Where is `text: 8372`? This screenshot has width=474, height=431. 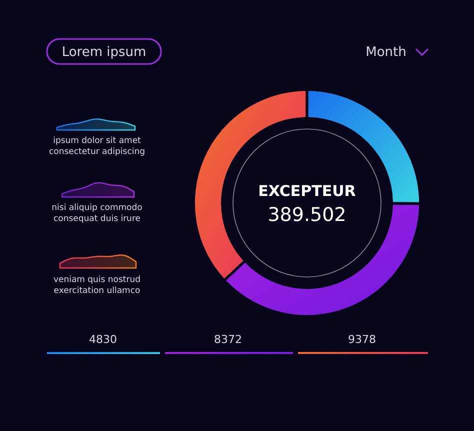
text: 8372 is located at coordinates (228, 339).